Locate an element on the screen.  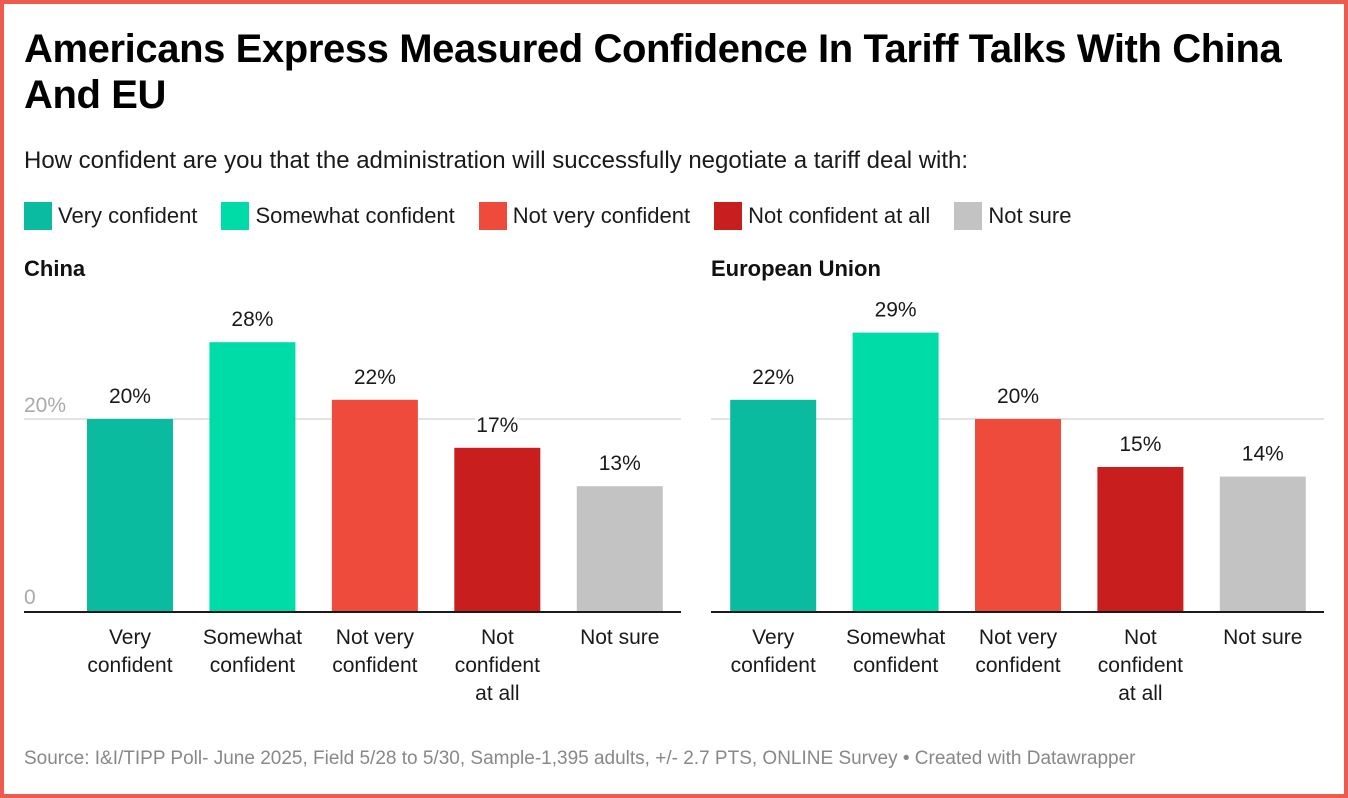
legend-label: Not very confident is located at coordinates (601, 215).